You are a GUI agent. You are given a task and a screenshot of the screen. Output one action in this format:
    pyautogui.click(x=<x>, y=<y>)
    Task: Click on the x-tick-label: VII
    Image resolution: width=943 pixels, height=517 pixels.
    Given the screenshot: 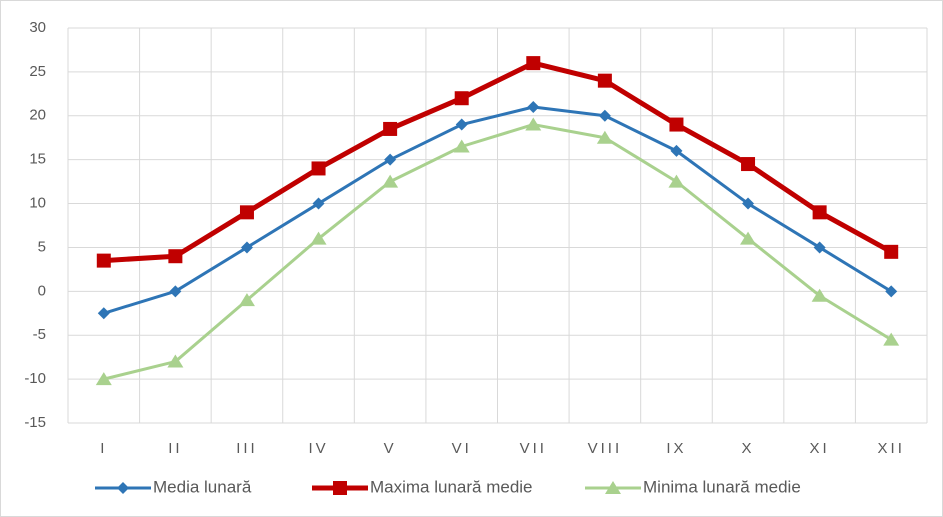 What is the action you would take?
    pyautogui.click(x=533, y=448)
    